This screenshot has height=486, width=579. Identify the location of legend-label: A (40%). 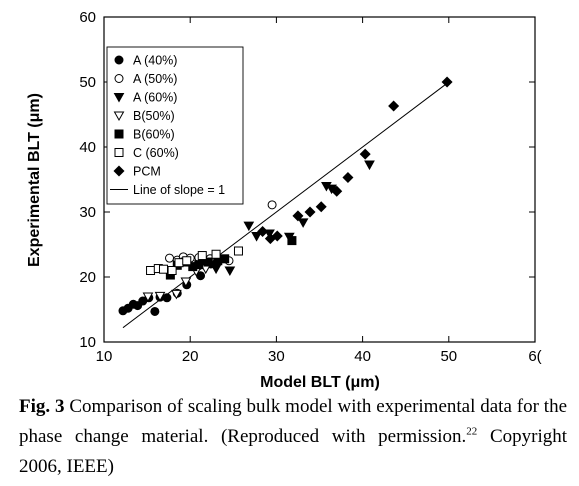
(155, 61).